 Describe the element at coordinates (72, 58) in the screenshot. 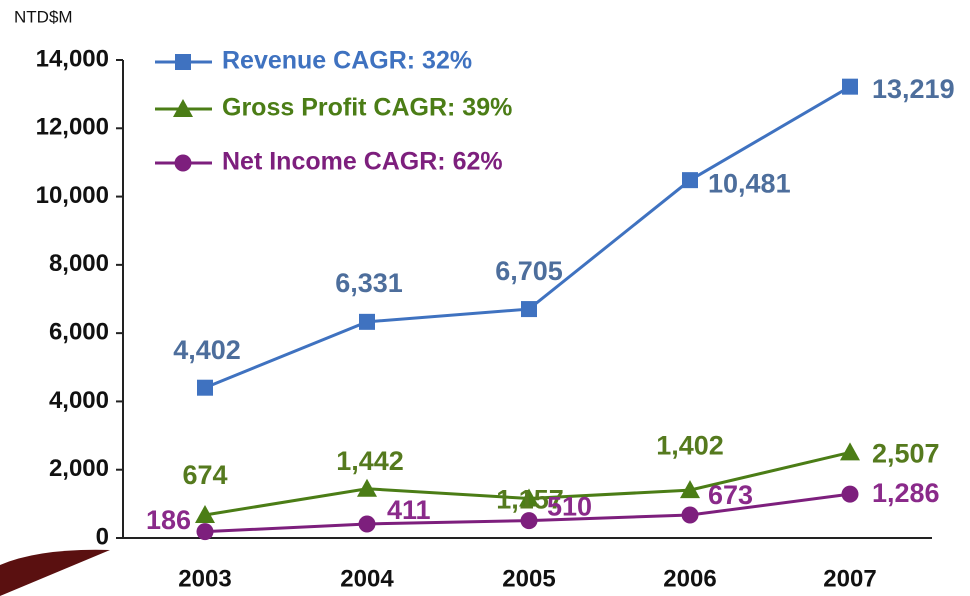

I see `y-tick-label: 14,000` at that location.